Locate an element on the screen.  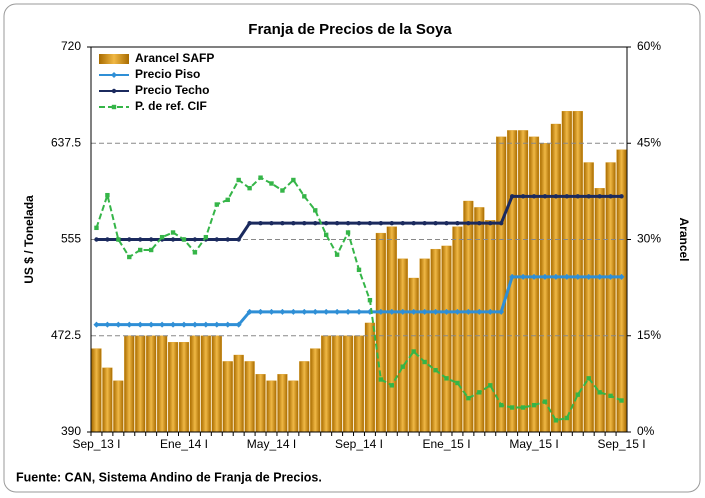
y-tick-label: 390 is located at coordinates (71, 431).